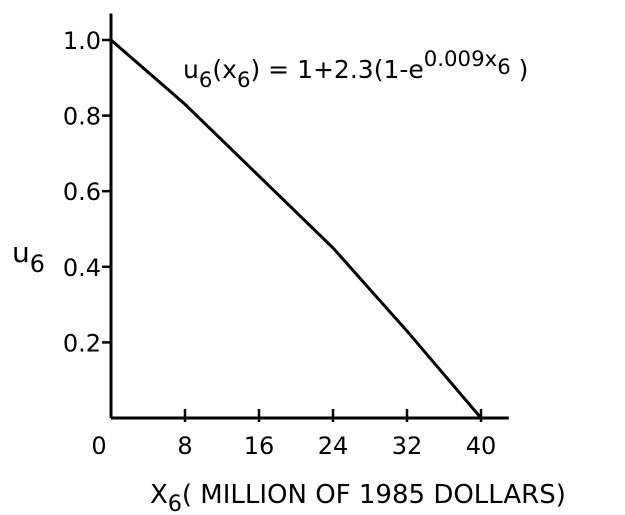 The height and width of the screenshot is (515, 625). I want to click on x-tick-label: 32, so click(407, 446).